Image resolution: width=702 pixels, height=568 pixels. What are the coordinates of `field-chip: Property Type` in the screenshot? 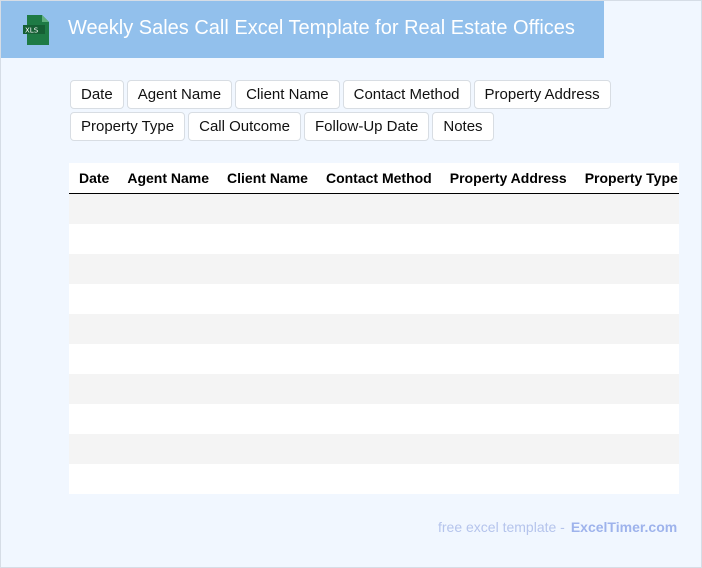 It's located at (128, 126).